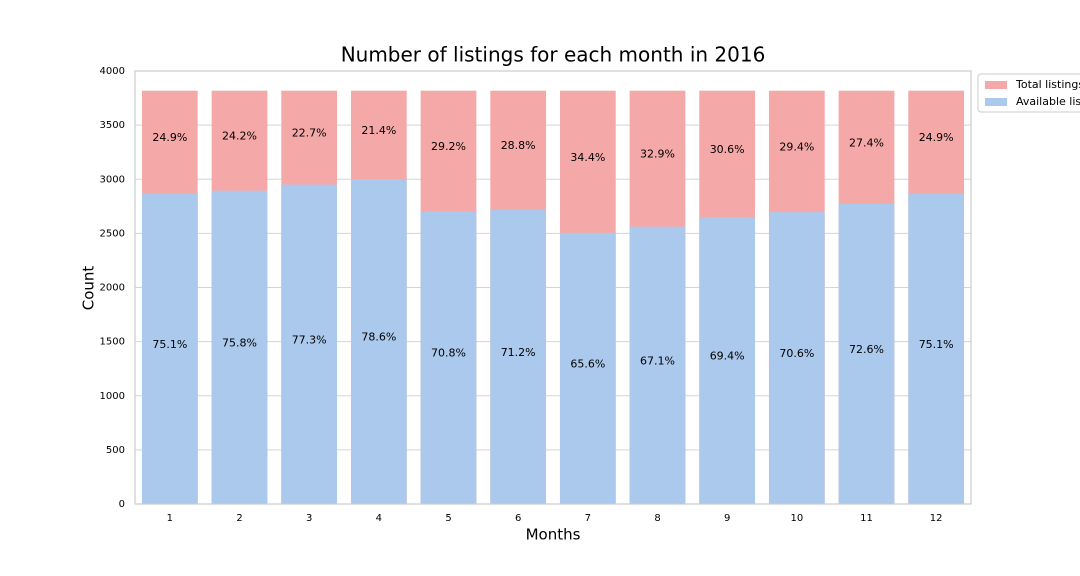 The height and width of the screenshot is (576, 1080). Describe the element at coordinates (518, 352) in the screenshot. I see `data-label: 71.2%` at that location.